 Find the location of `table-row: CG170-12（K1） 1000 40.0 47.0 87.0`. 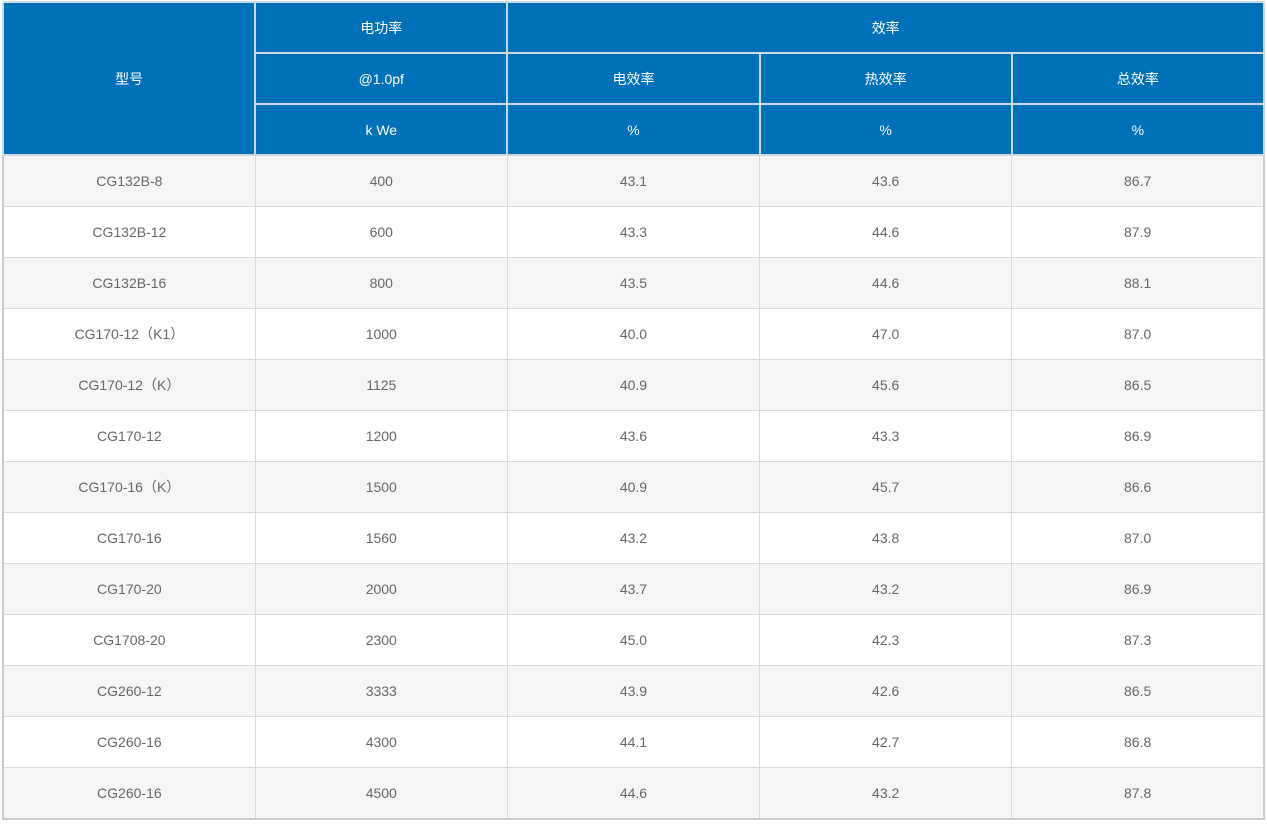

table-row: CG170-12（K1） 1000 40.0 47.0 87.0 is located at coordinates (633, 334).